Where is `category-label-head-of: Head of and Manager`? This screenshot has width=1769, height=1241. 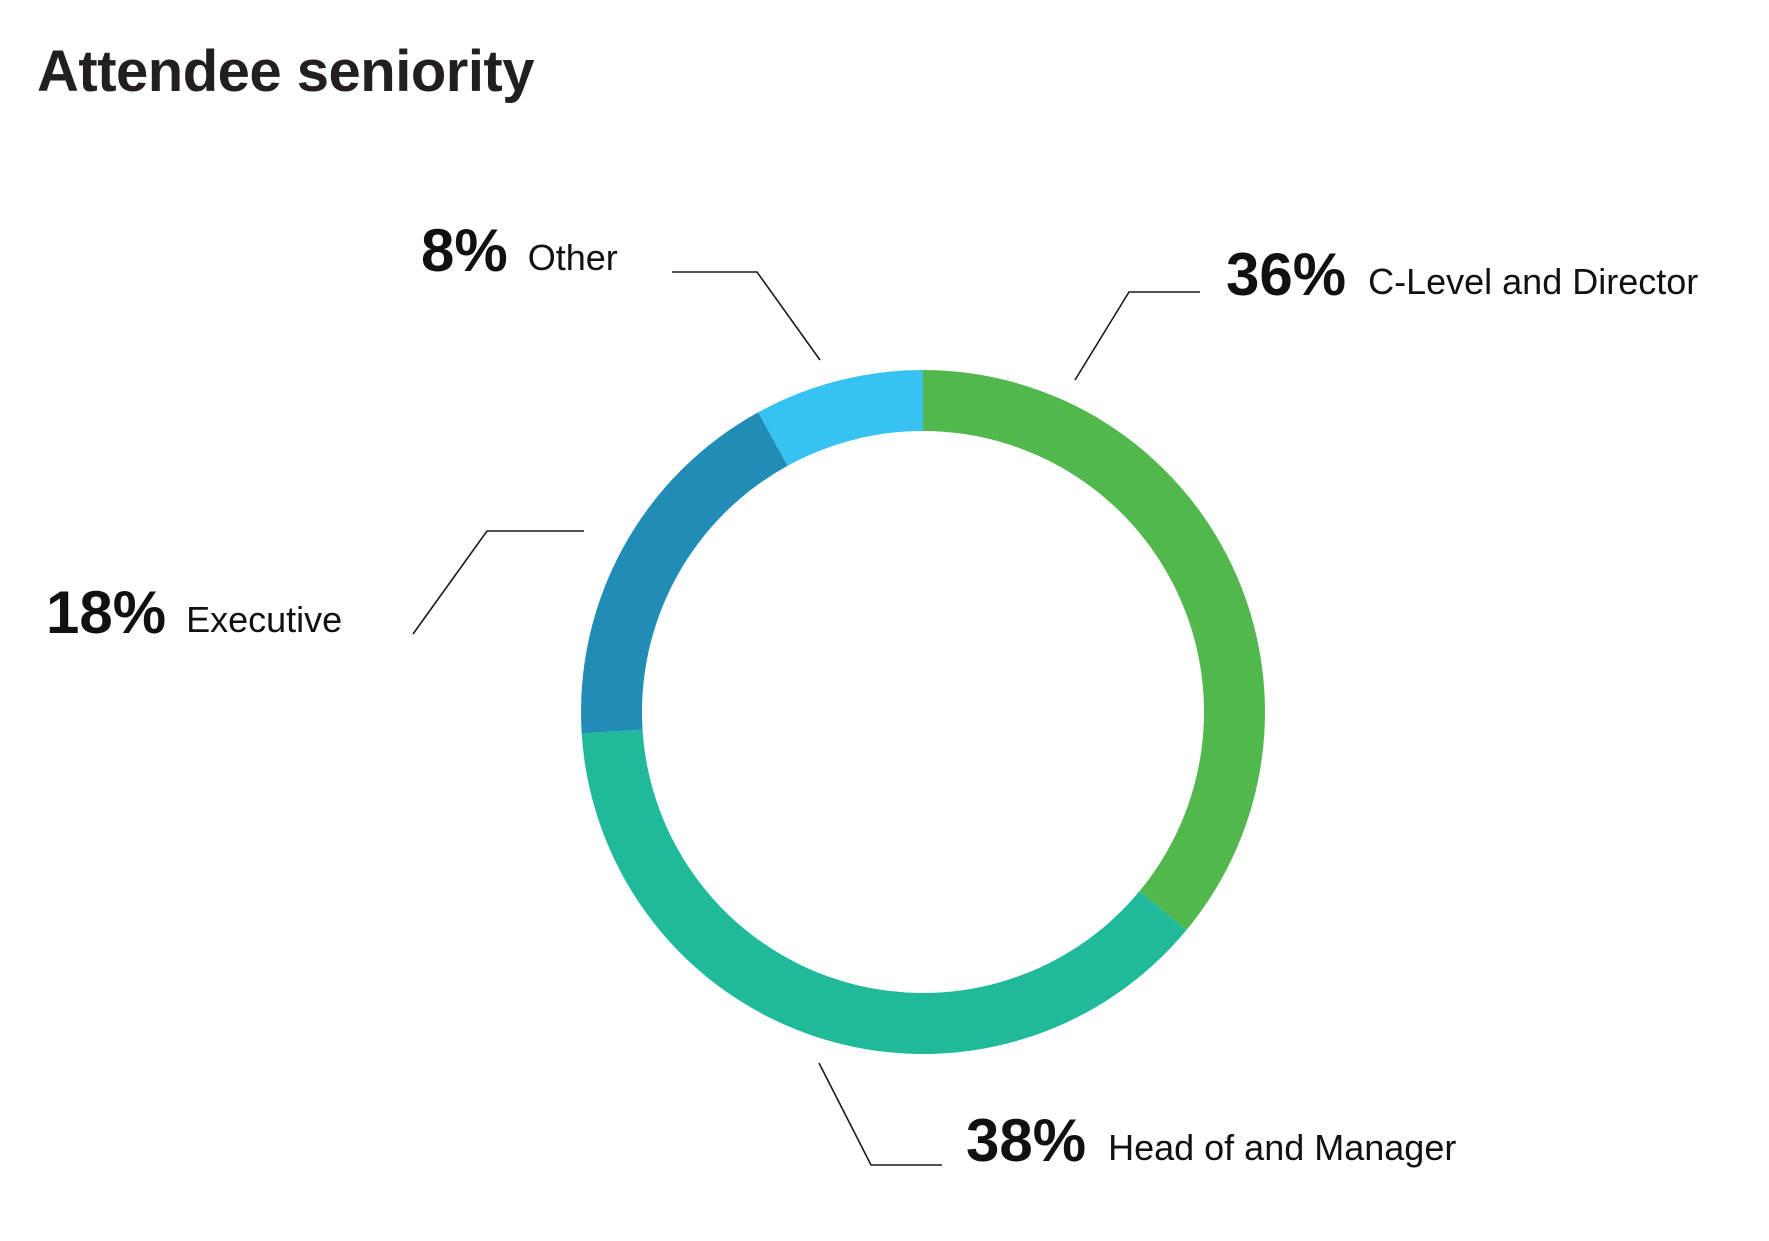 category-label-head-of: Head of and Manager is located at coordinates (1282, 1147).